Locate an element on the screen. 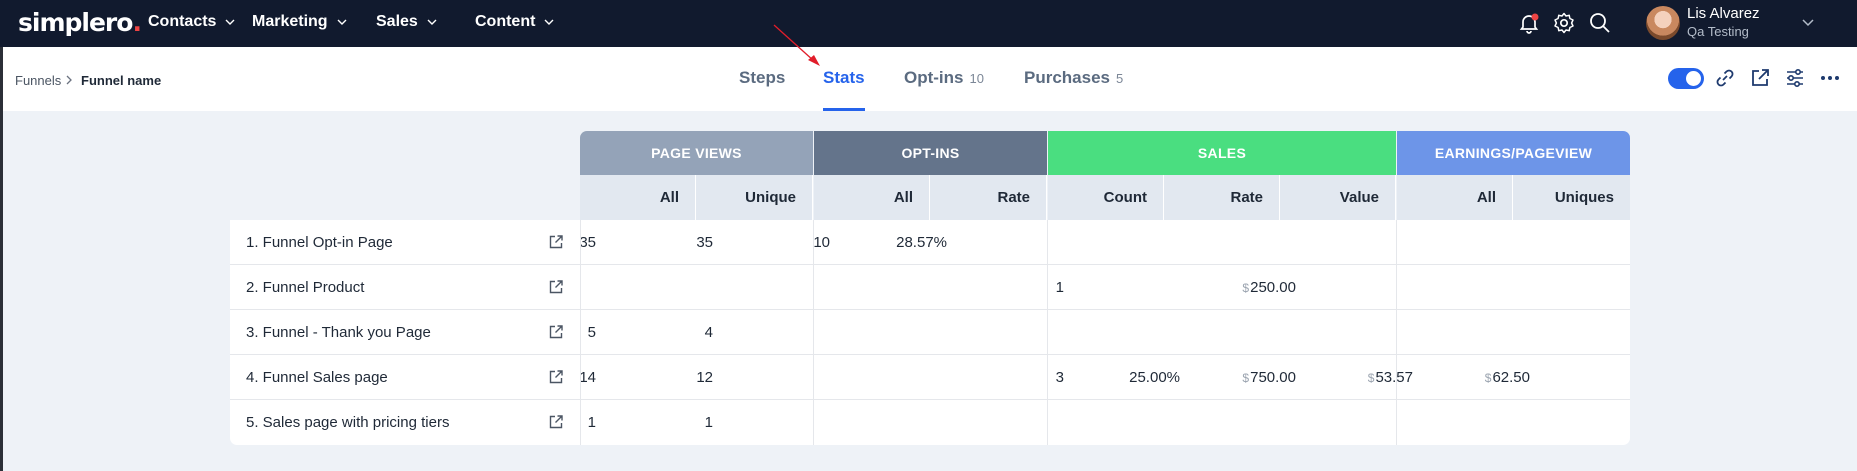  col-pv-all: All is located at coordinates (638, 197).